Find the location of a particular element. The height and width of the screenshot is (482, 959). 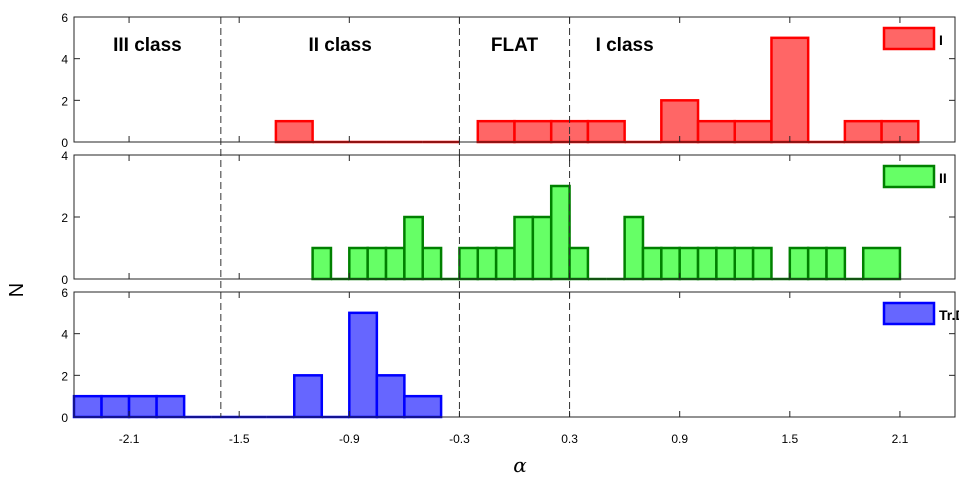

y-axis-title: N is located at coordinates (17, 290).